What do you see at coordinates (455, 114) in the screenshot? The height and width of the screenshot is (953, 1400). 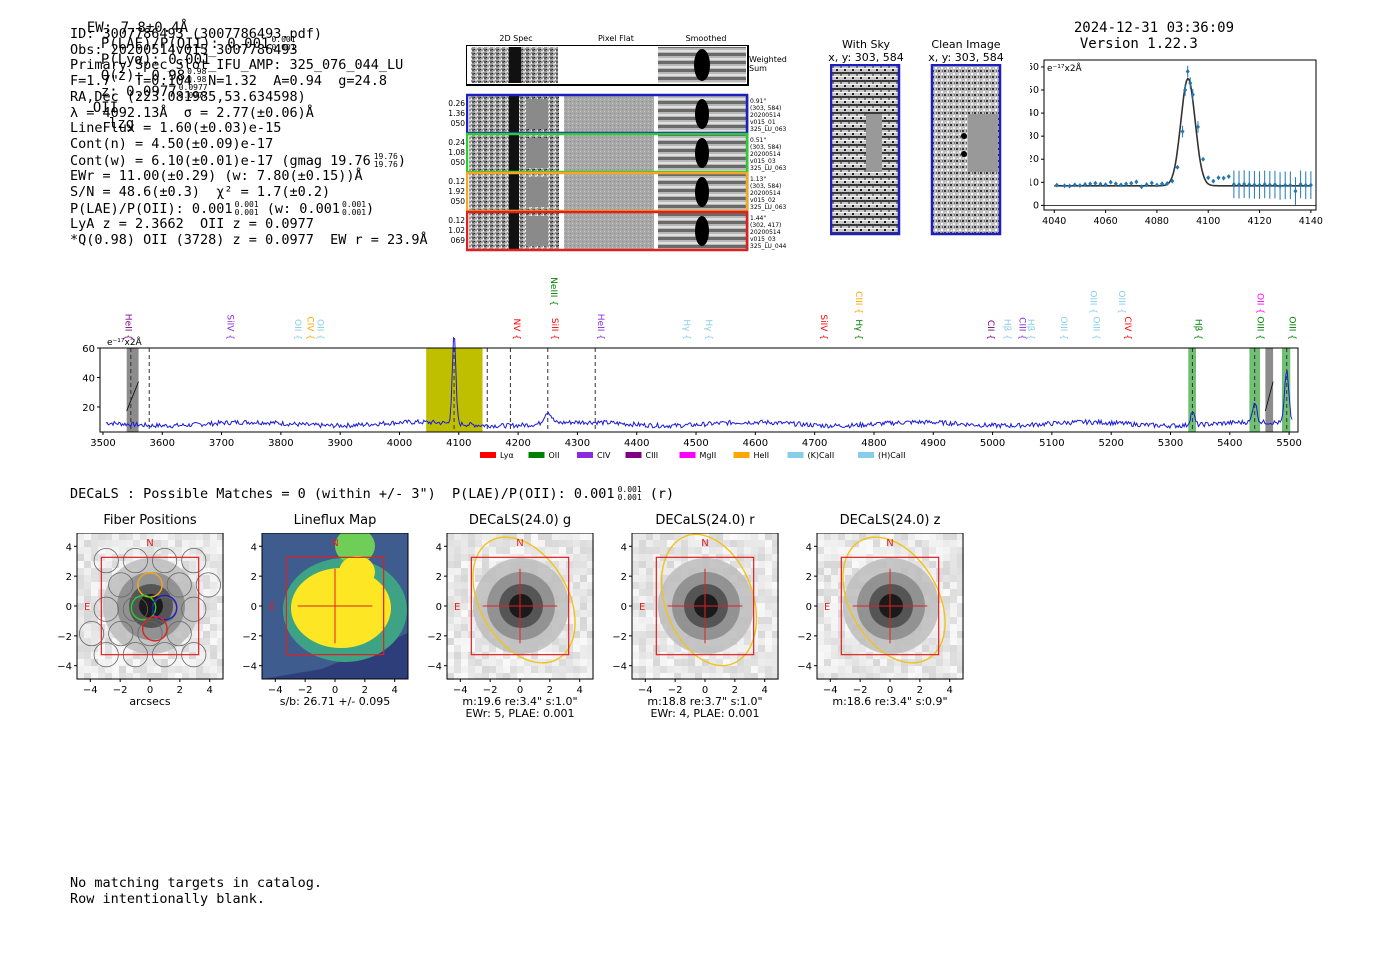 I see `cutout-row-0-stats: 0.26 1.36 050` at bounding box center [455, 114].